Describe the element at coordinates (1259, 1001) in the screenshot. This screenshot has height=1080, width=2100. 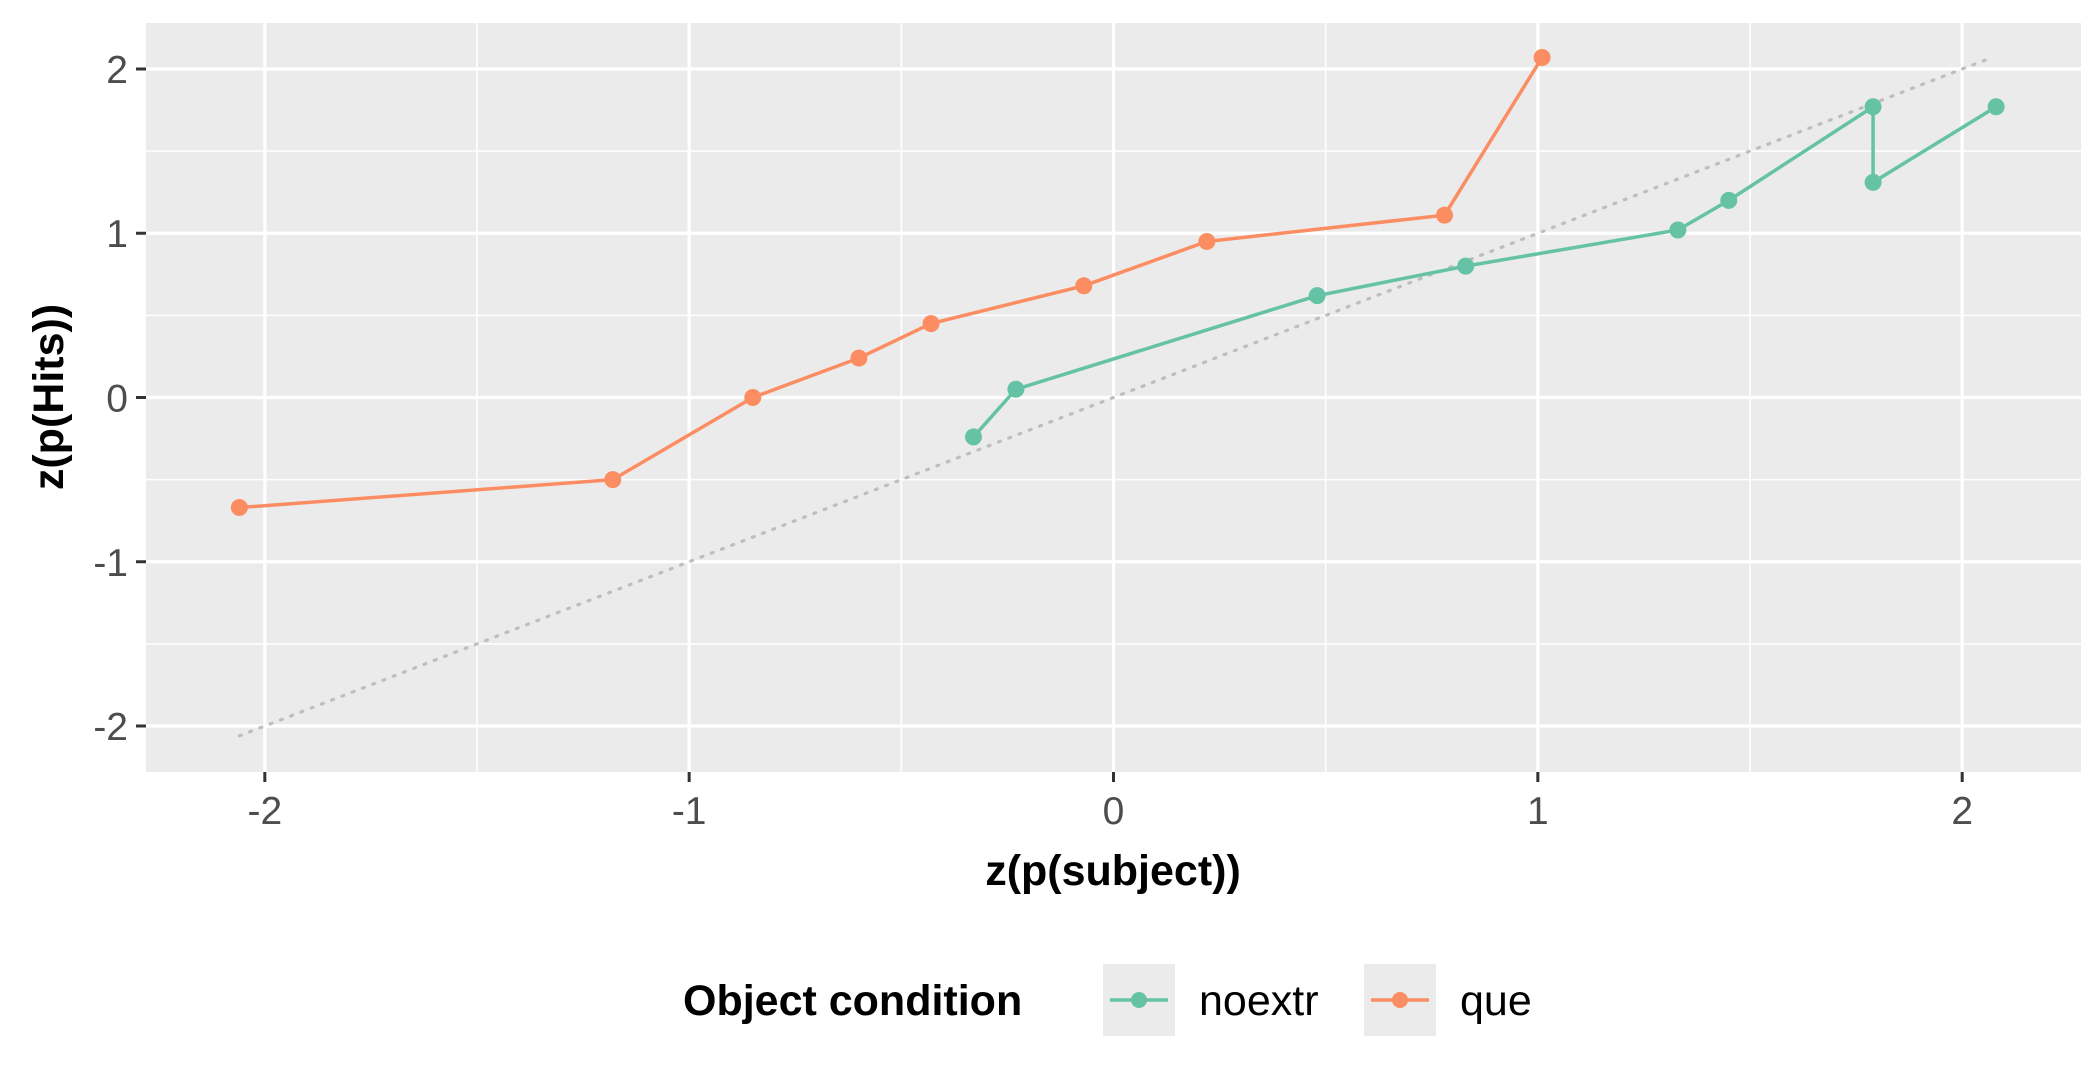
I see `legend-label-noextr: noextr` at that location.